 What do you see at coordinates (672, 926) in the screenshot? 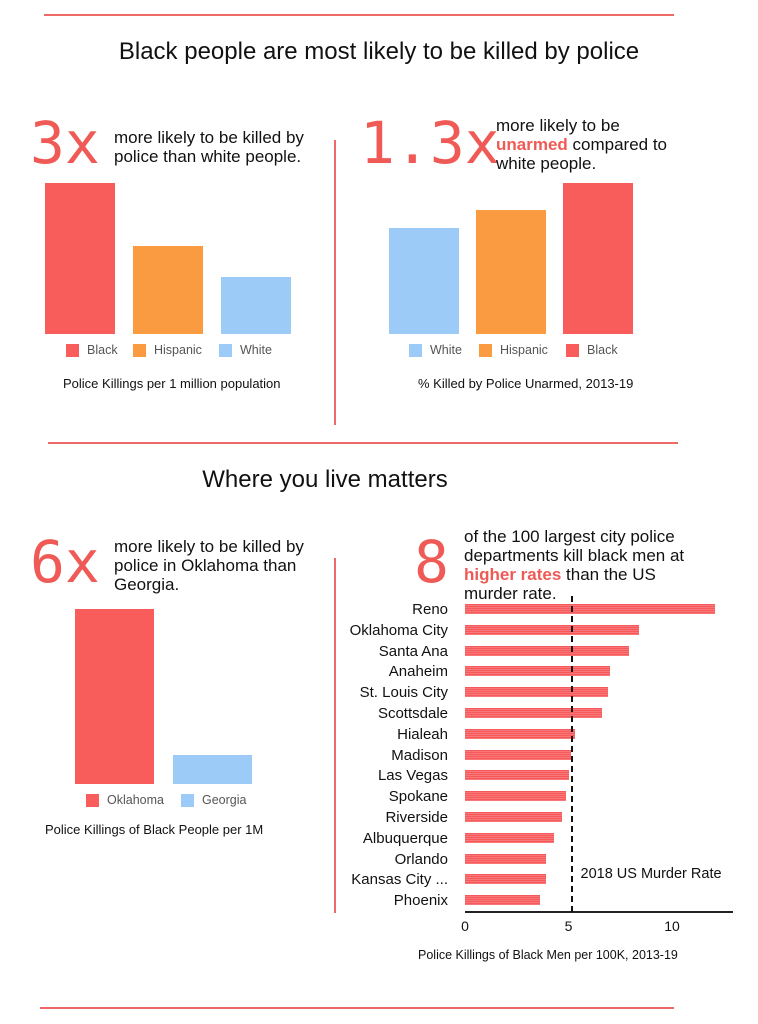
I see `x-tick-label: 10` at bounding box center [672, 926].